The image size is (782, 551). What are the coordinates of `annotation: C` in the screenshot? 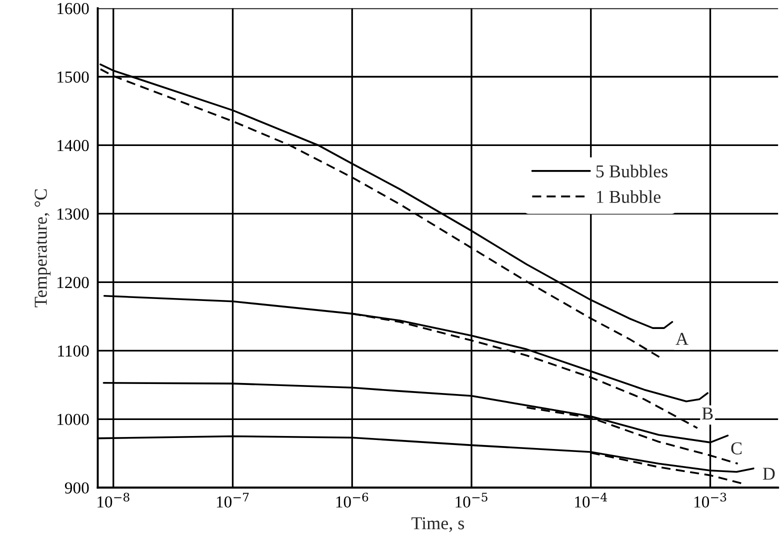 It's located at (736, 448).